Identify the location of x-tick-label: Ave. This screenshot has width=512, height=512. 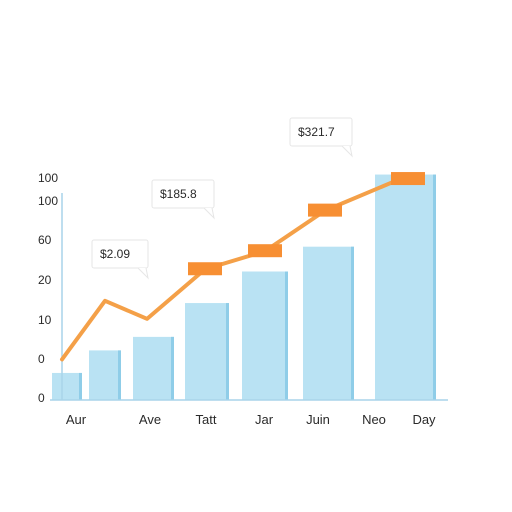
(150, 419).